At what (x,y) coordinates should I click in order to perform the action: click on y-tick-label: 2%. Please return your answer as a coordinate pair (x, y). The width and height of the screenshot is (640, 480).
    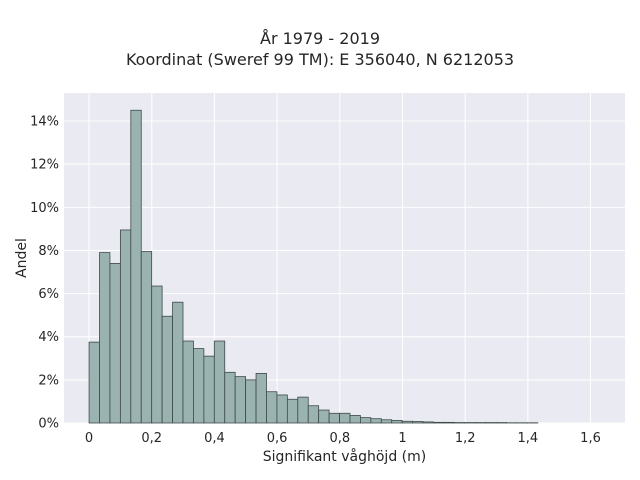
    Looking at the image, I should click on (48, 380).